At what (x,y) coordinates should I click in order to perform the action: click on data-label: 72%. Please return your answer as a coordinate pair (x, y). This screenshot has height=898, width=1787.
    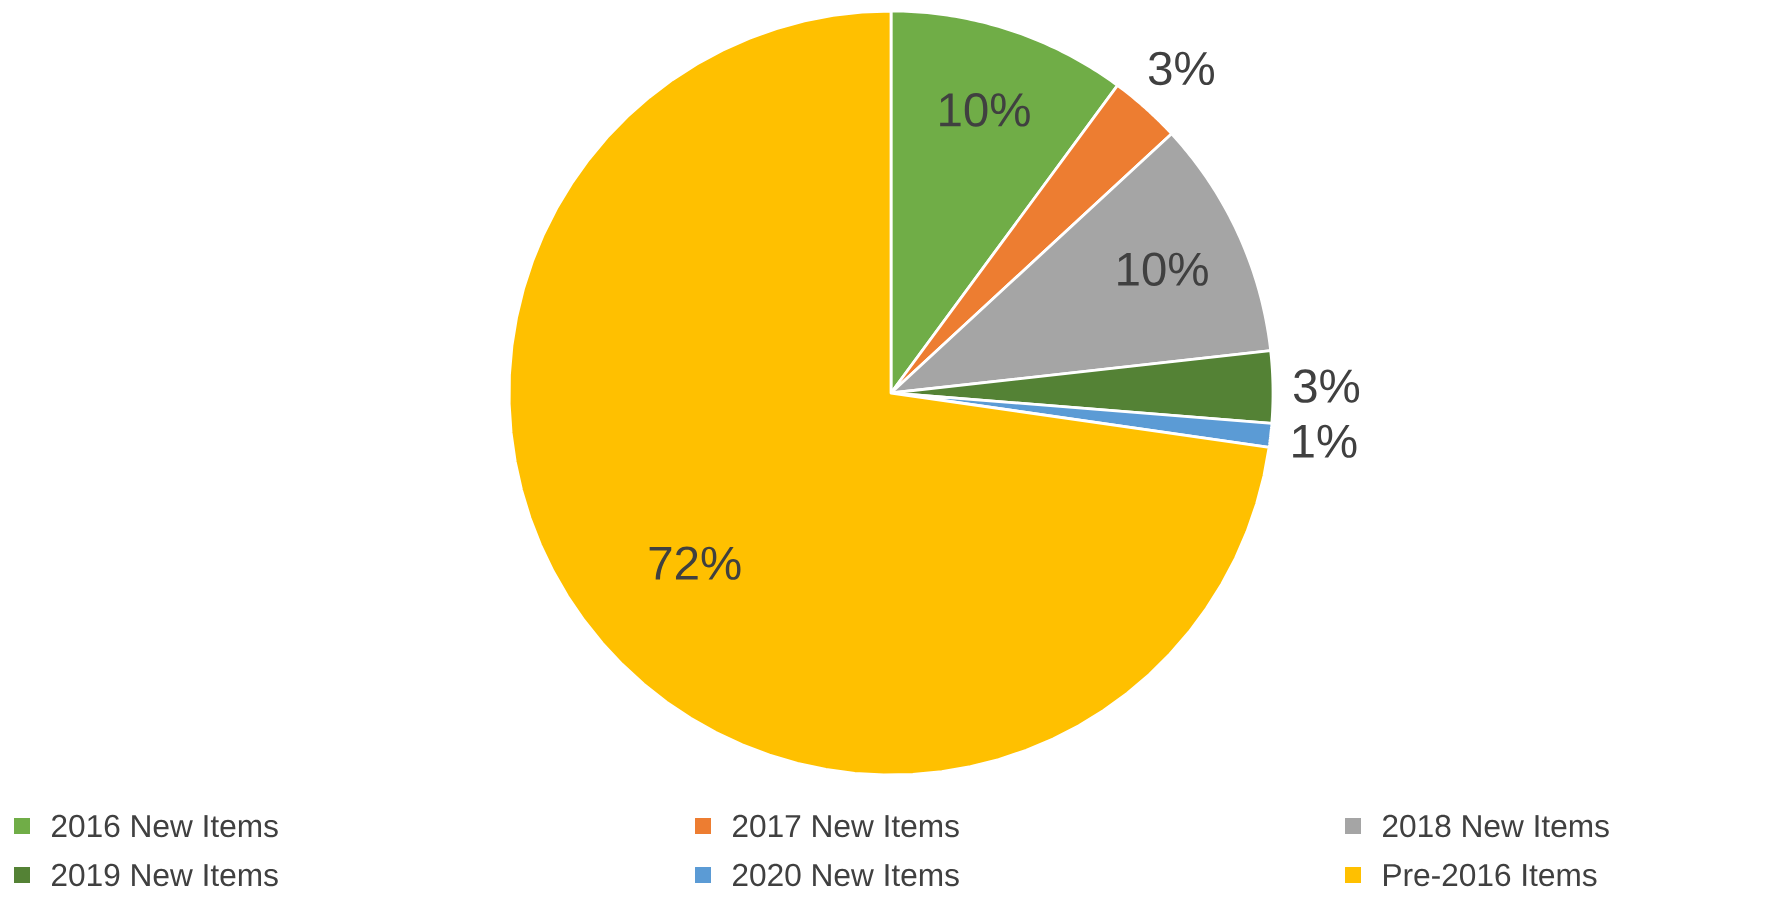
    Looking at the image, I should click on (695, 563).